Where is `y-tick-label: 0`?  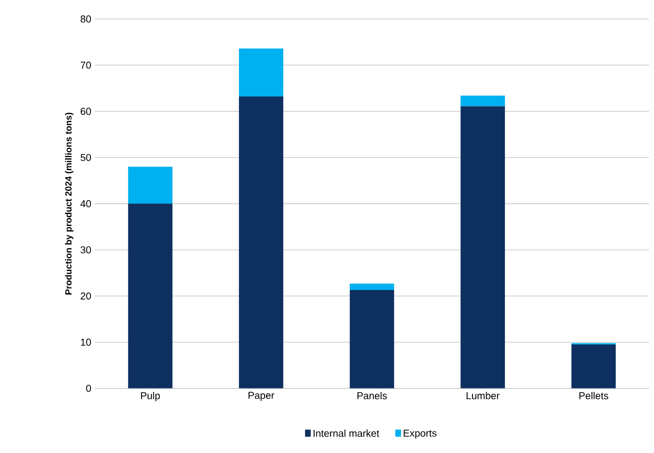 y-tick-label: 0 is located at coordinates (88, 388).